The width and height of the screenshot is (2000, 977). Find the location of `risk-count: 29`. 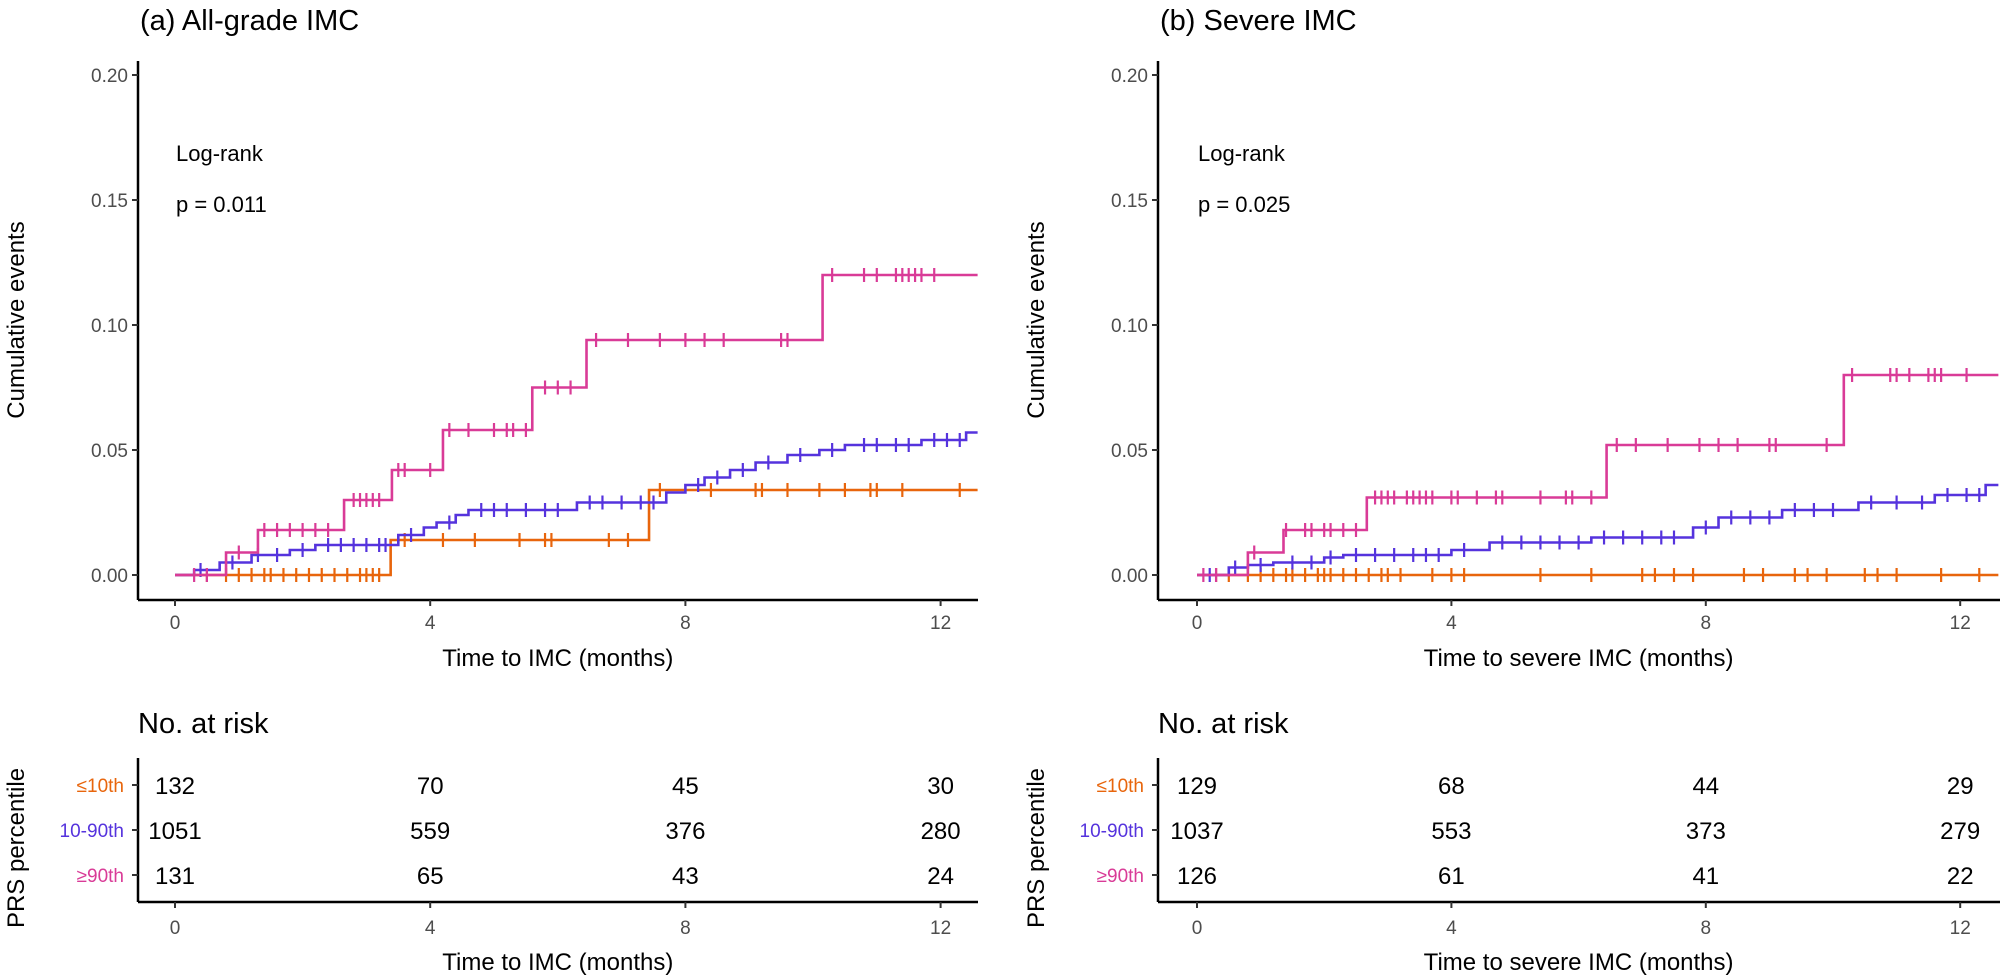

risk-count: 29 is located at coordinates (1960, 786).